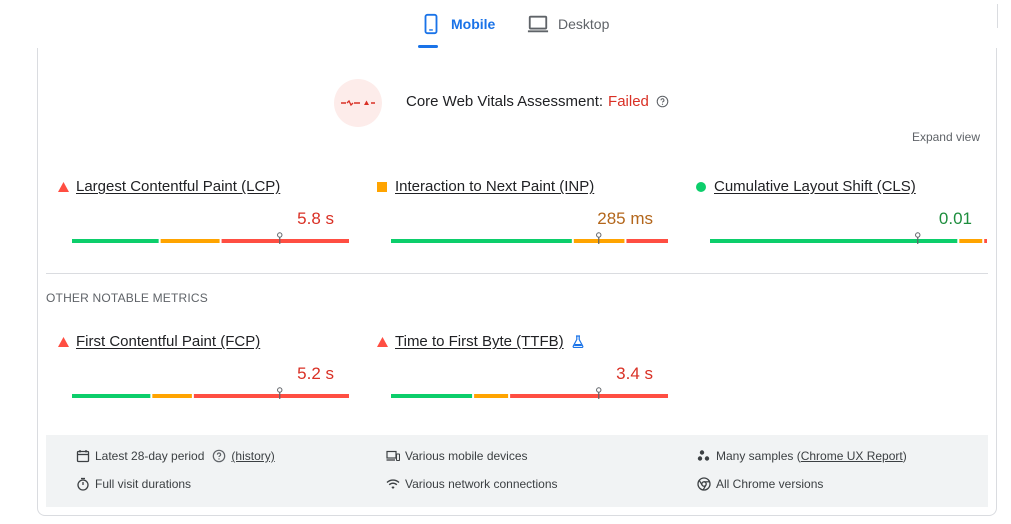 The width and height of the screenshot is (1011, 524). Describe the element at coordinates (840, 213) in the screenshot. I see `metric-cls: Cumulative Layout Shift (CLS) 0.01` at that location.